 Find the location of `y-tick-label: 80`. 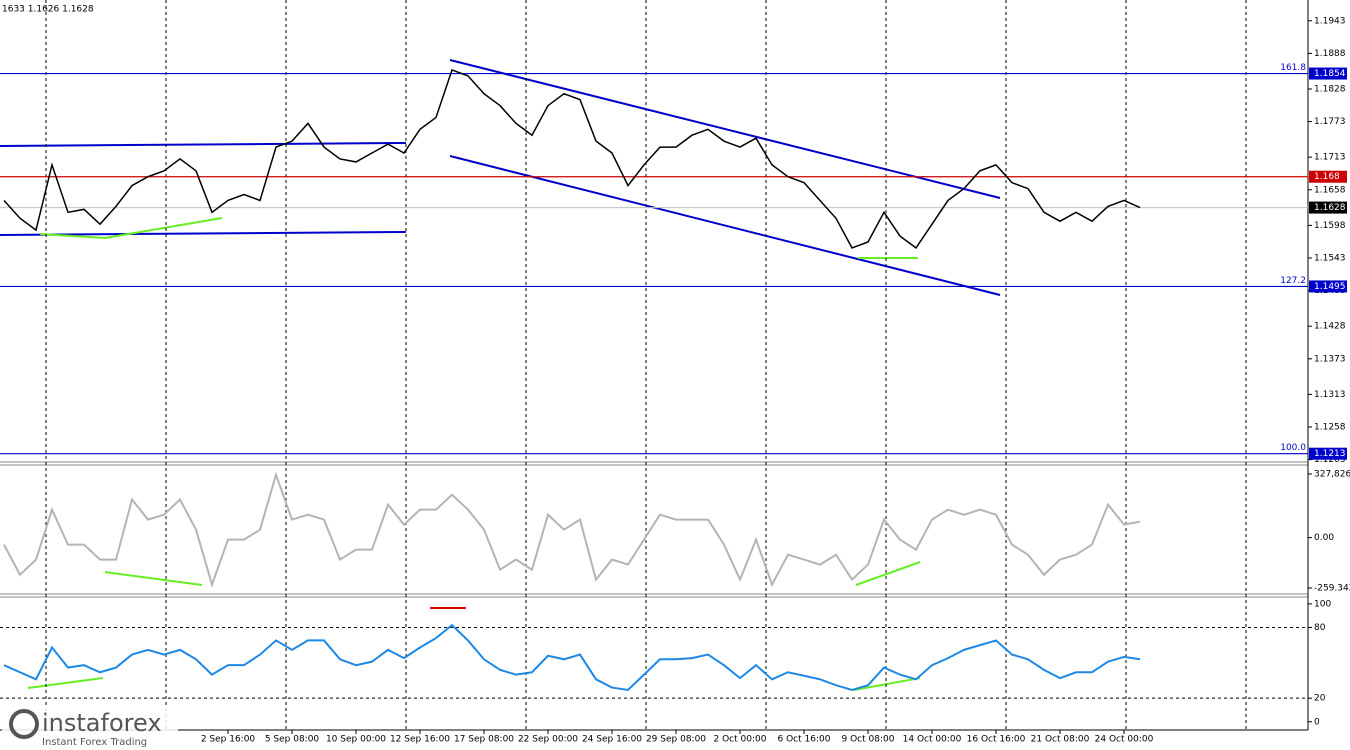

y-tick-label: 80 is located at coordinates (1320, 628).